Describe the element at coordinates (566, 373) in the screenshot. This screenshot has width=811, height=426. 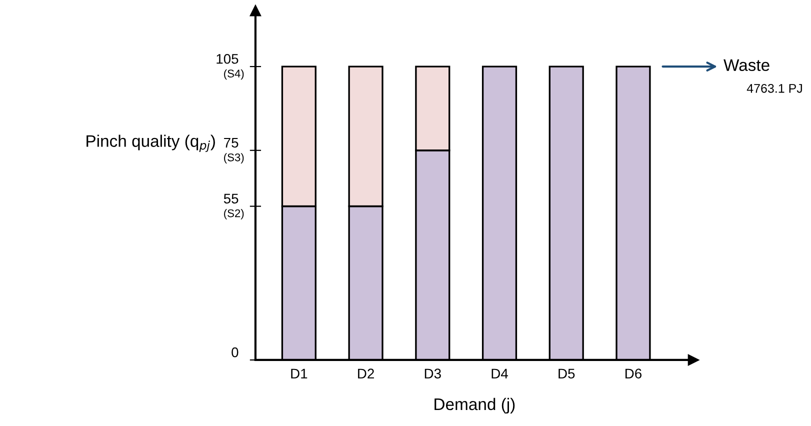
I see `x-tick-label: D5` at that location.